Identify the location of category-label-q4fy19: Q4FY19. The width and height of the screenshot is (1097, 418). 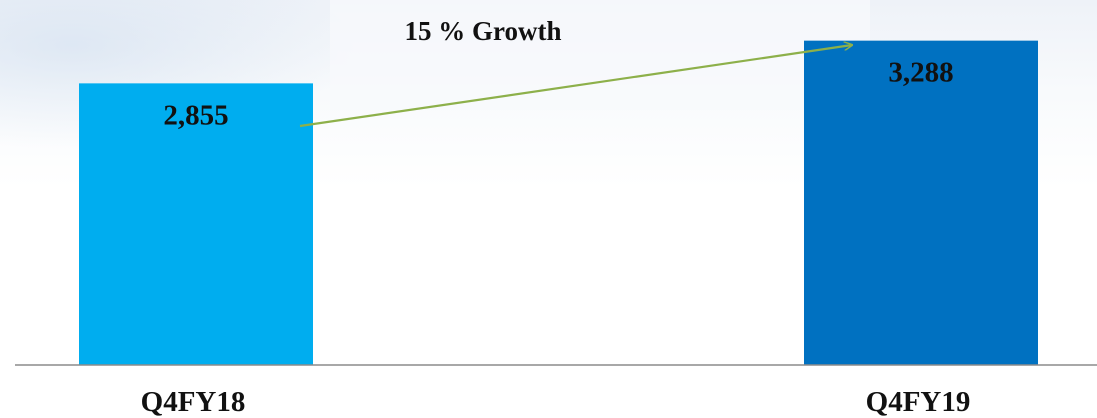
(918, 402).